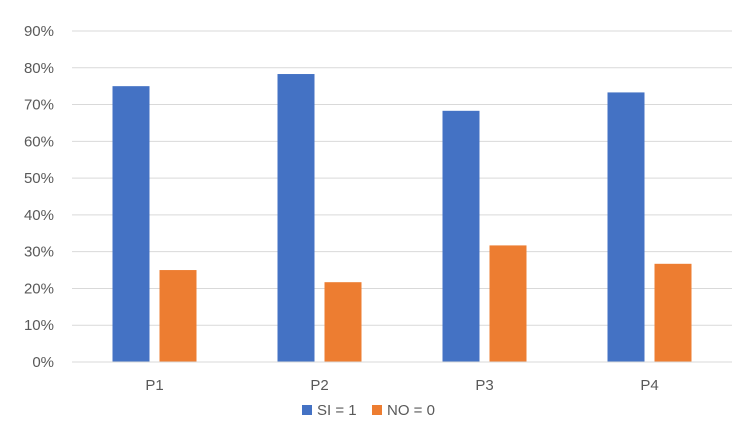  What do you see at coordinates (411, 410) in the screenshot?
I see `legend-label-no: NO = 0` at bounding box center [411, 410].